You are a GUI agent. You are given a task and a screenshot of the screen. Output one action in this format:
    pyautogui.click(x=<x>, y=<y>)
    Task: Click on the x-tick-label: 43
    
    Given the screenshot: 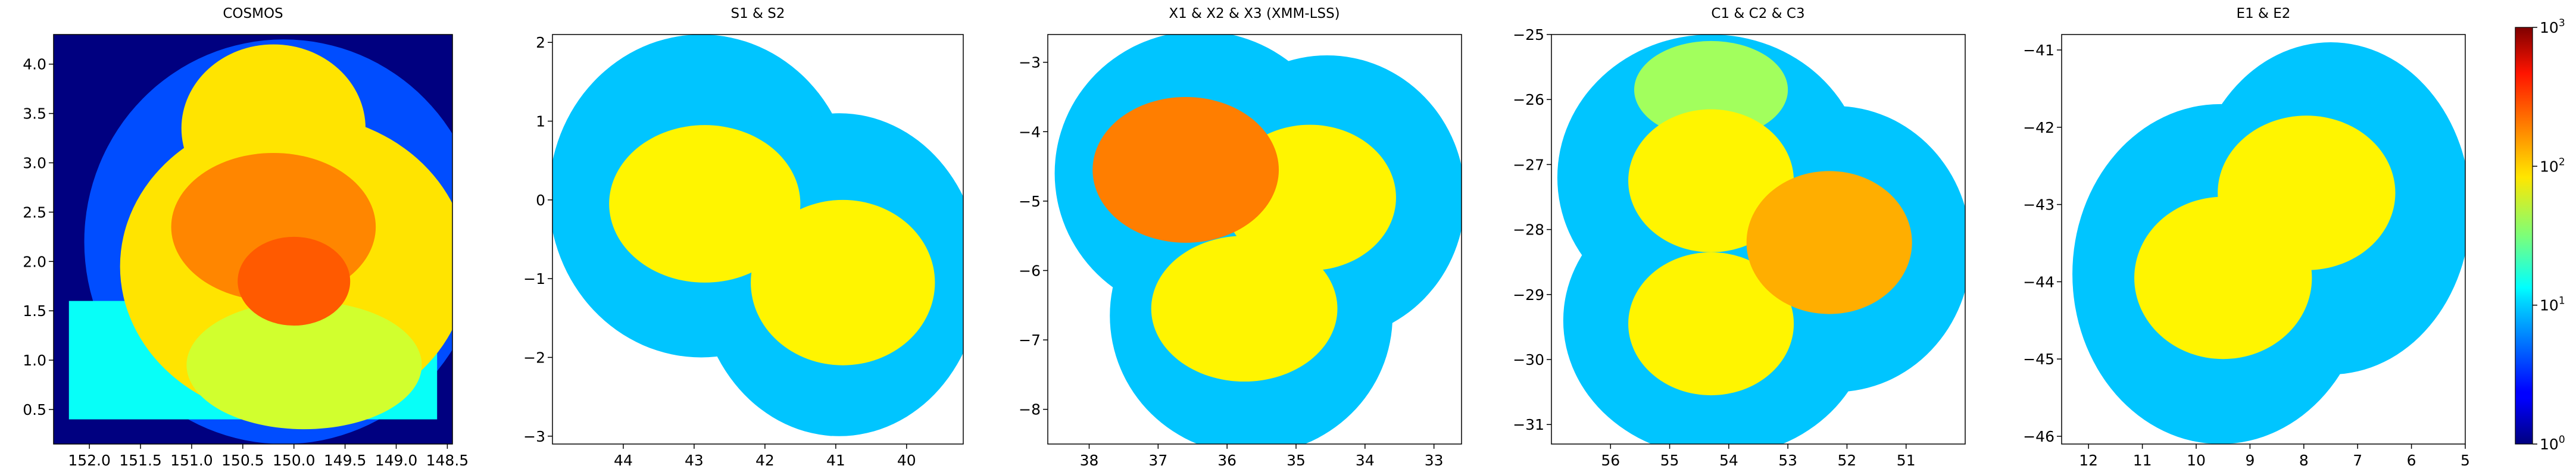 What is the action you would take?
    pyautogui.click(x=694, y=460)
    